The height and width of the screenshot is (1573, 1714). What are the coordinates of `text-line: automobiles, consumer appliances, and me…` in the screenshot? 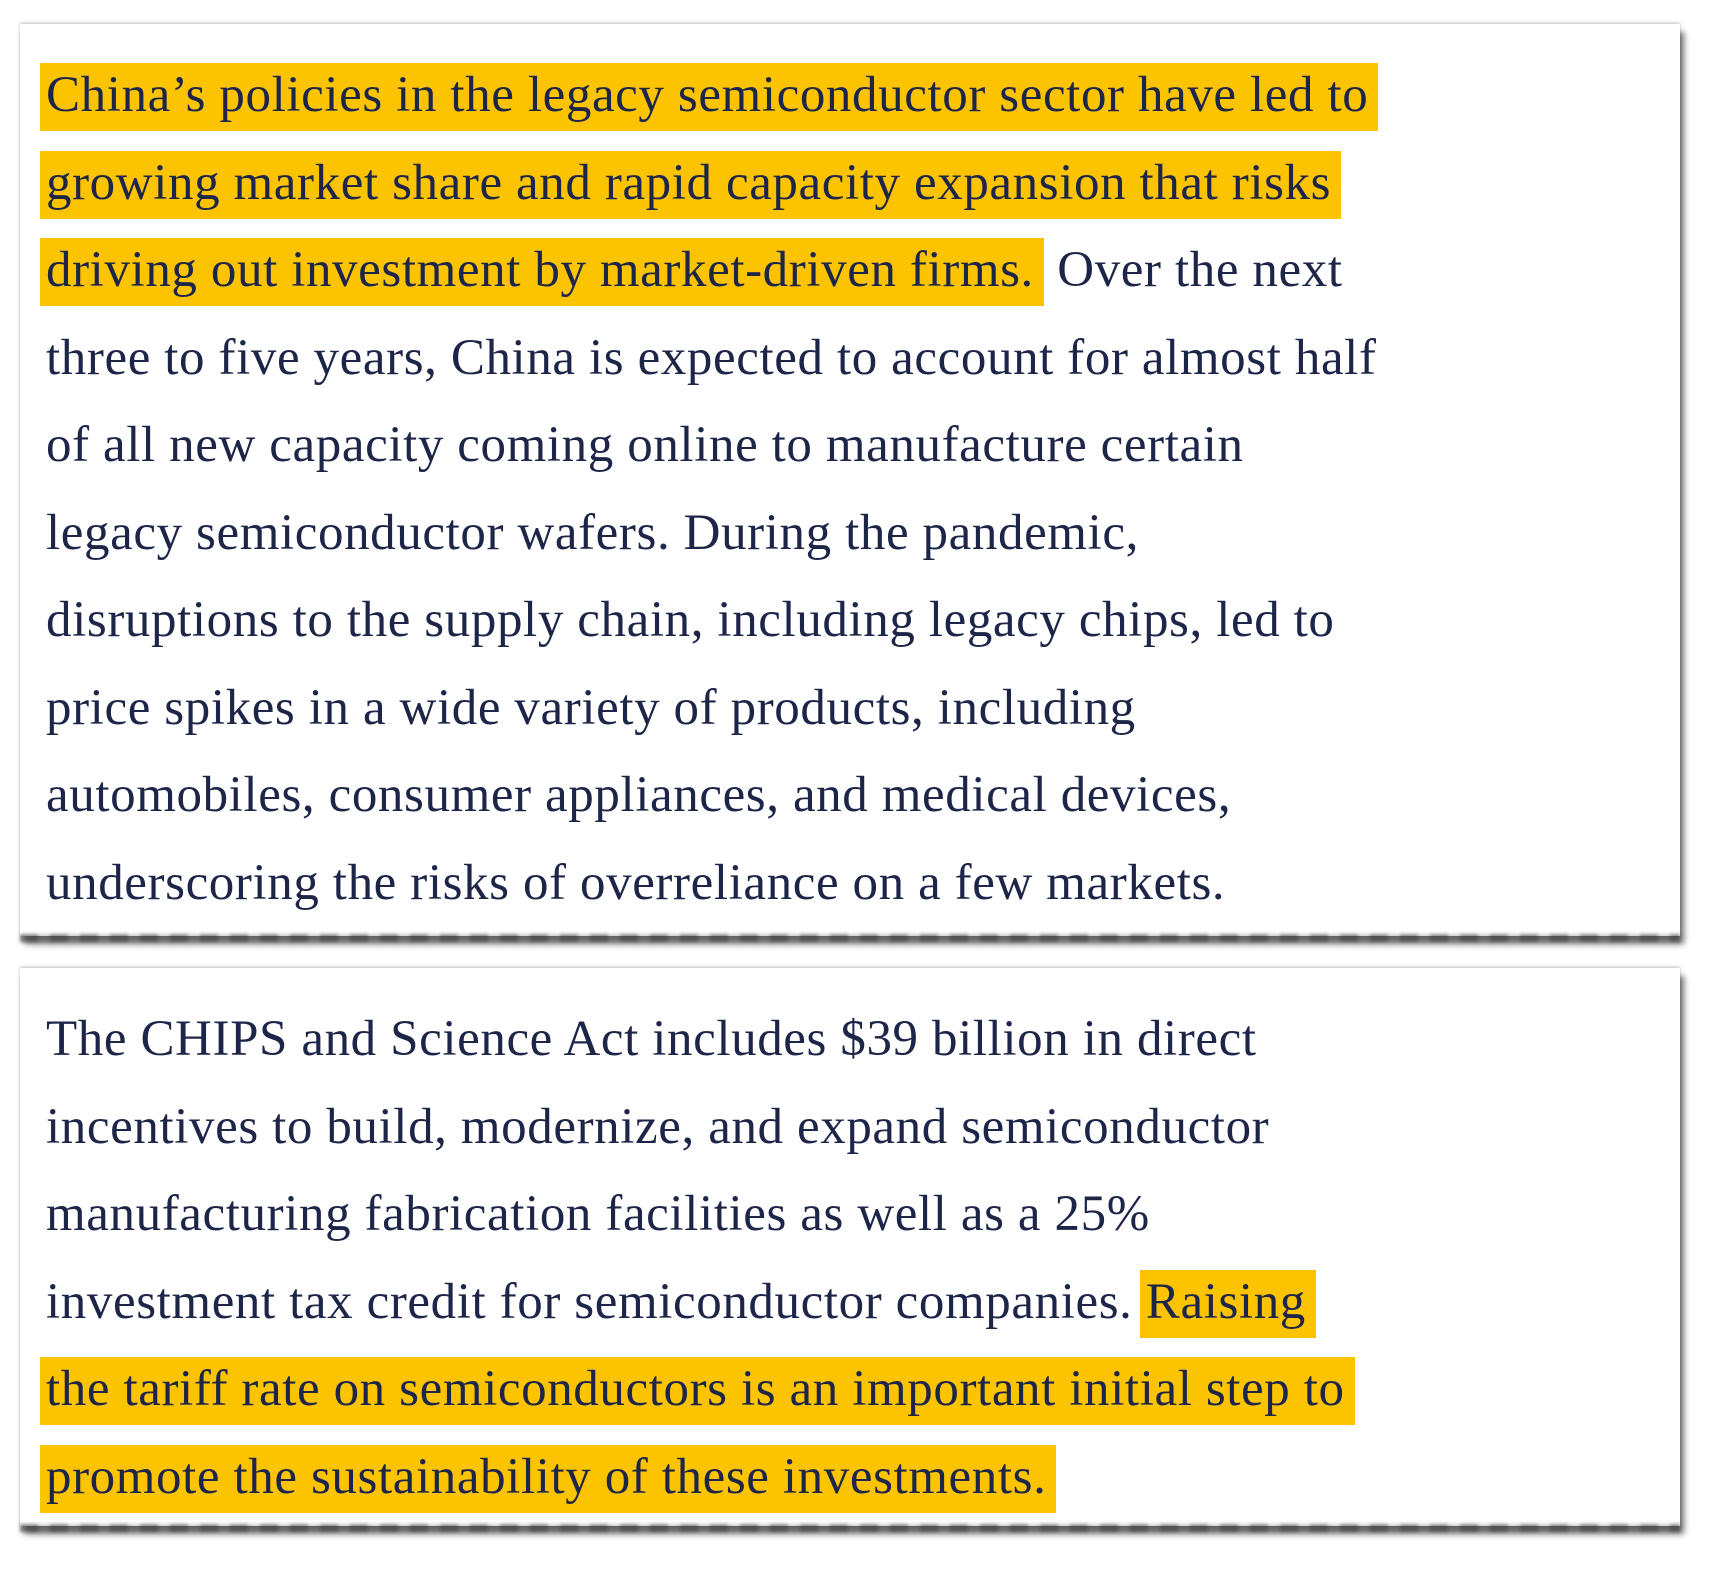 It's located at (863, 796).